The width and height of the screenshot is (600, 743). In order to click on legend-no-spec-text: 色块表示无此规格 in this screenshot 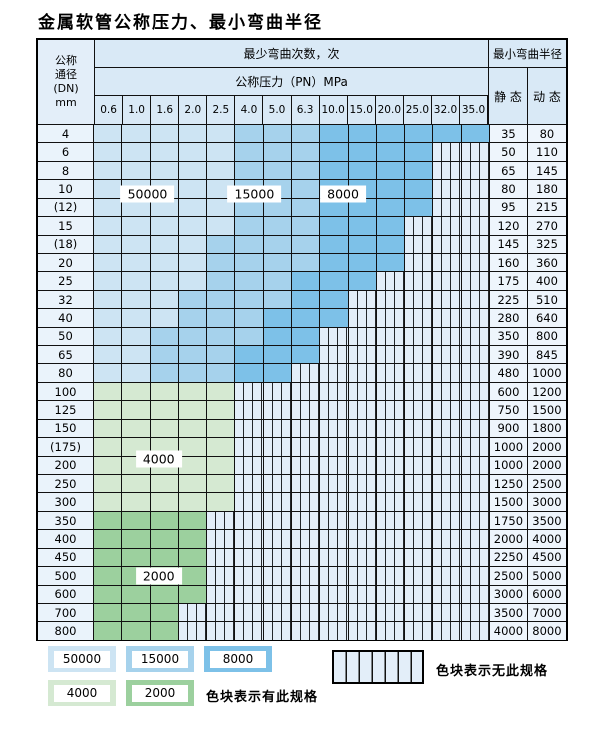, I will do `click(492, 671)`.